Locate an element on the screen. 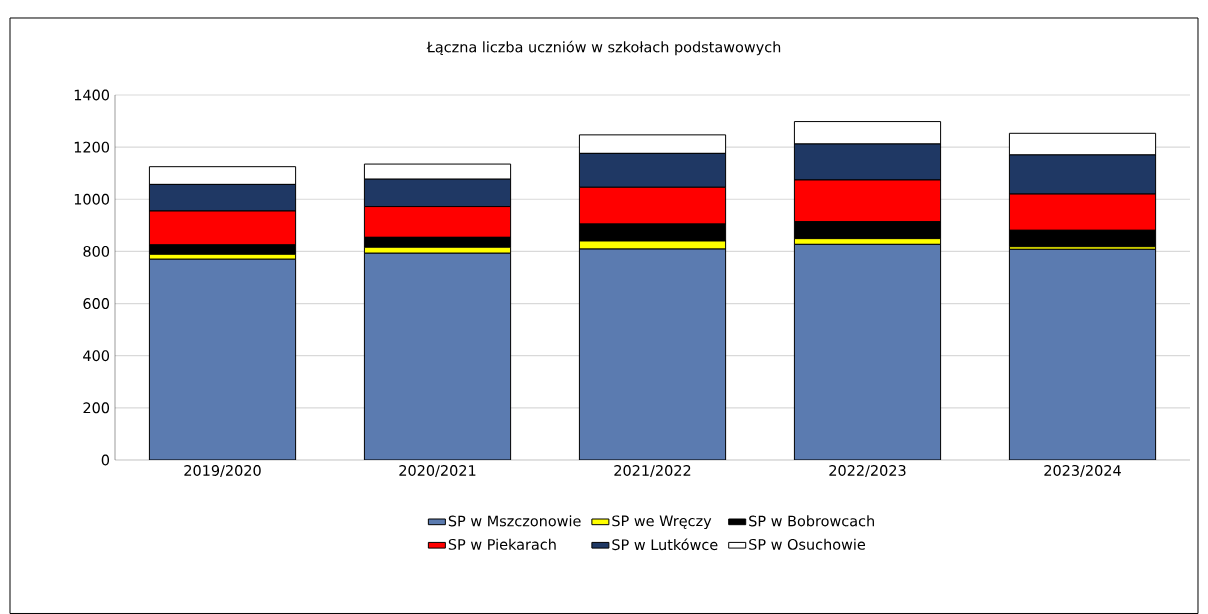  legend-label: SP we Wręczy is located at coordinates (662, 522).